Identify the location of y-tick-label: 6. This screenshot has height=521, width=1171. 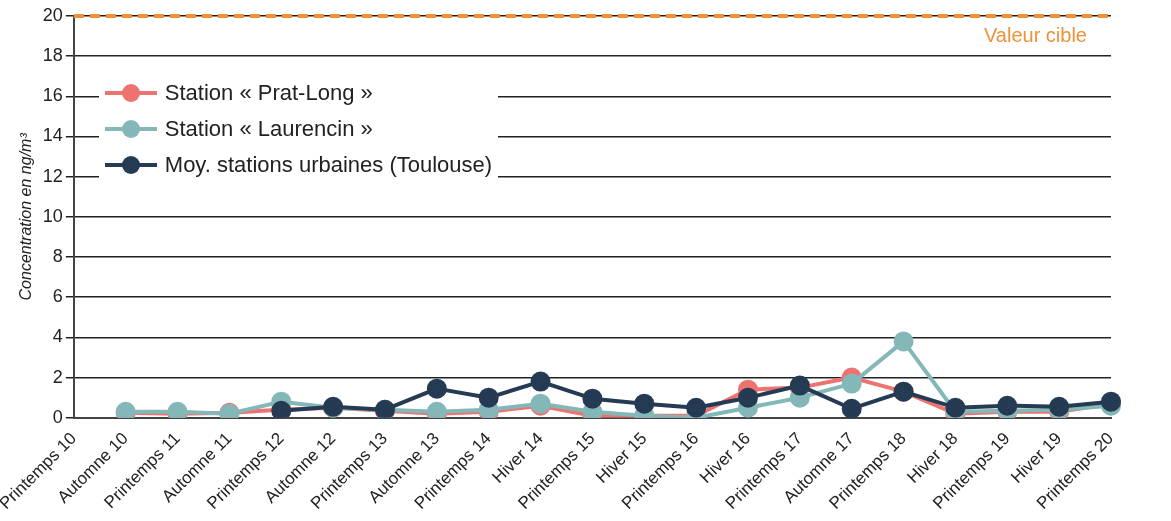
(57, 296).